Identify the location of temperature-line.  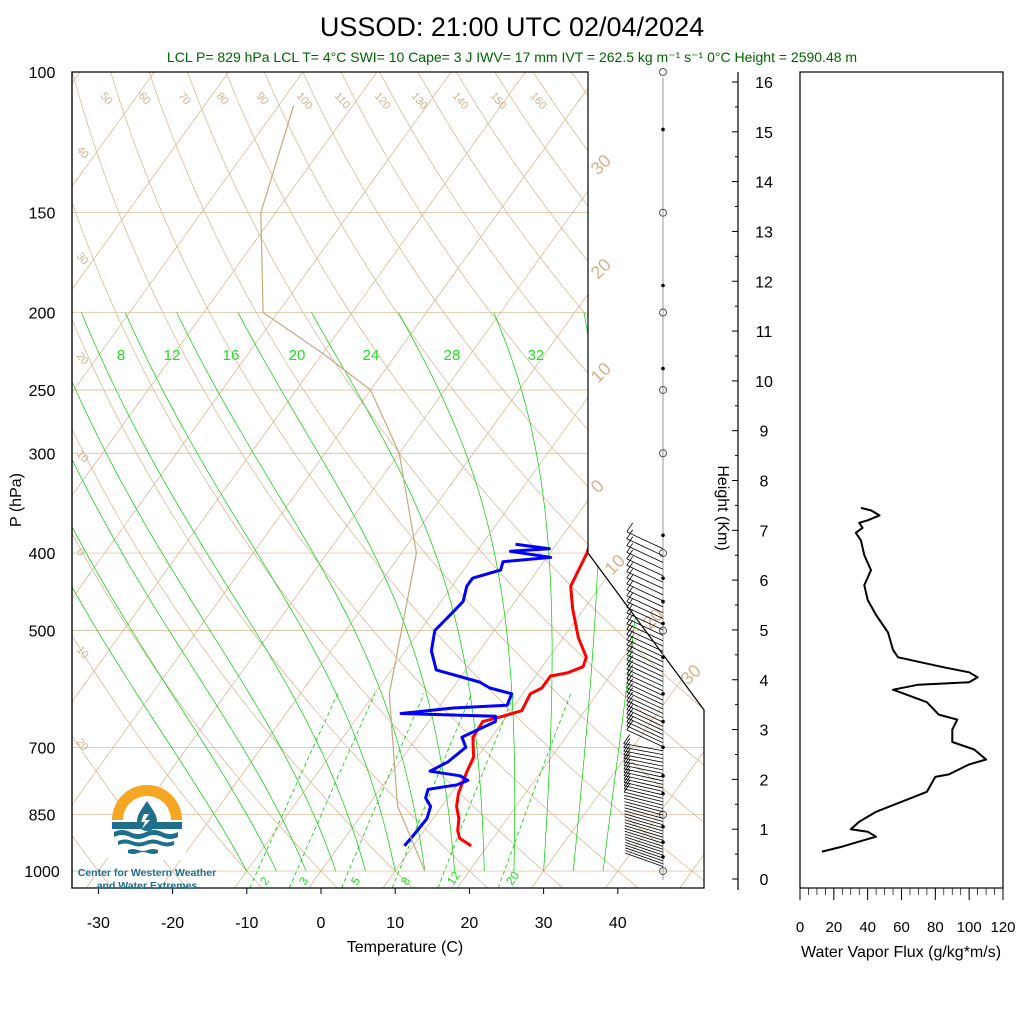
(523, 695).